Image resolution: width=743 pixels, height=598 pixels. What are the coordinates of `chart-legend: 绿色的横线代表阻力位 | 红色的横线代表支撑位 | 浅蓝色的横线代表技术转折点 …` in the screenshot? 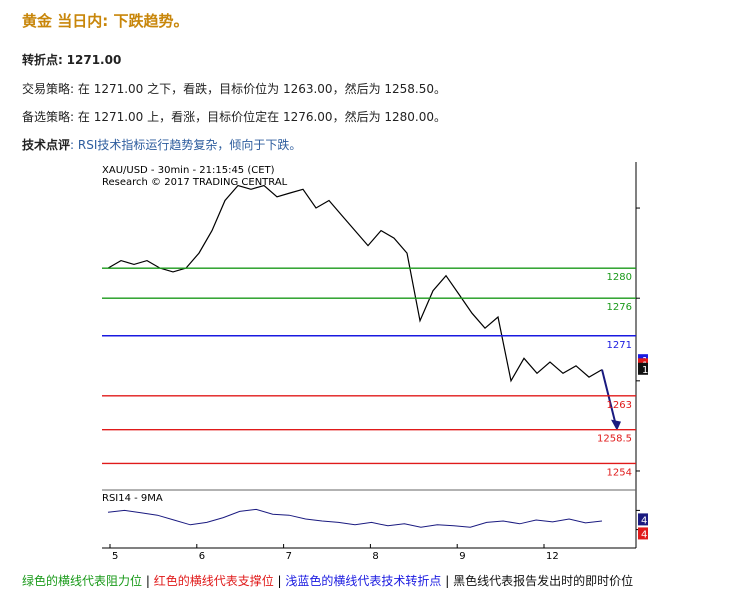 It's located at (327, 580).